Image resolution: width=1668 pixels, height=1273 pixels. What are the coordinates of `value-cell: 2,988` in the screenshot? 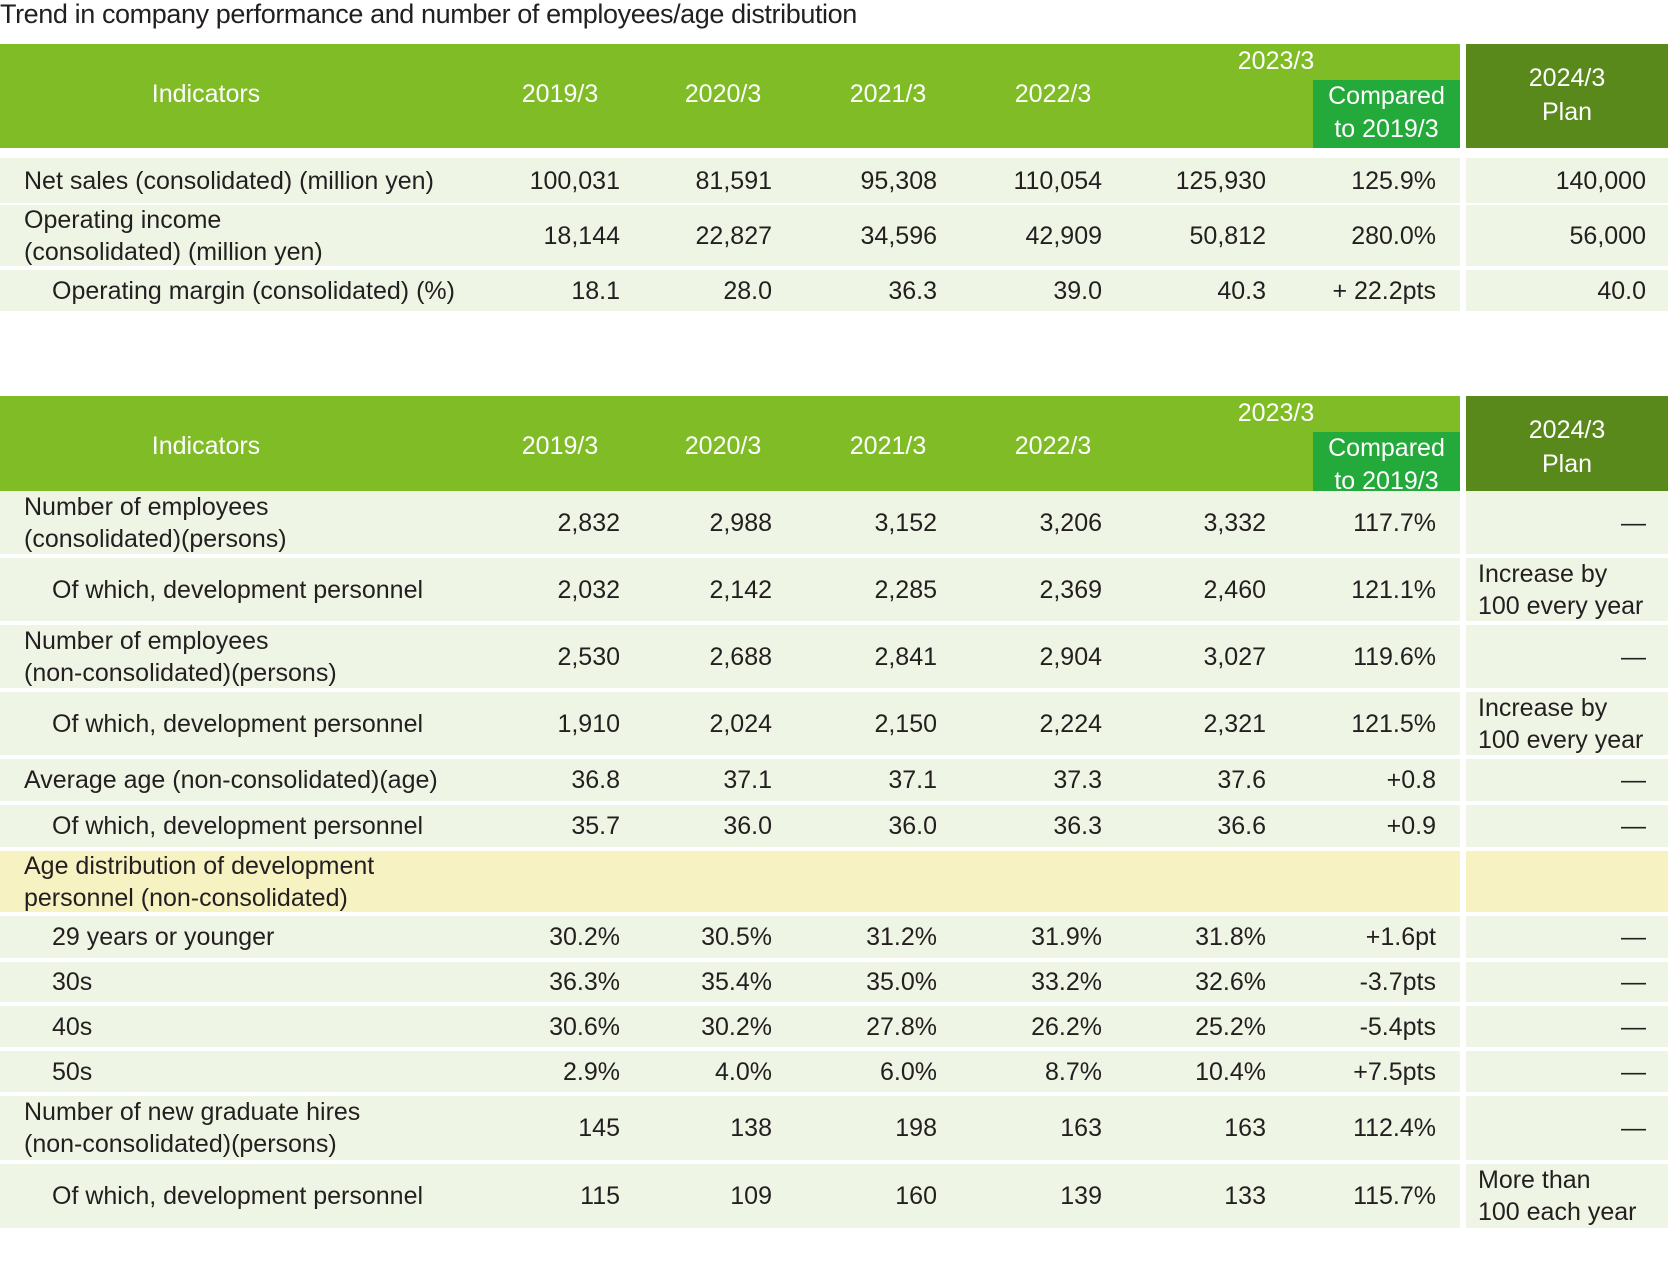 It's located at (740, 522).